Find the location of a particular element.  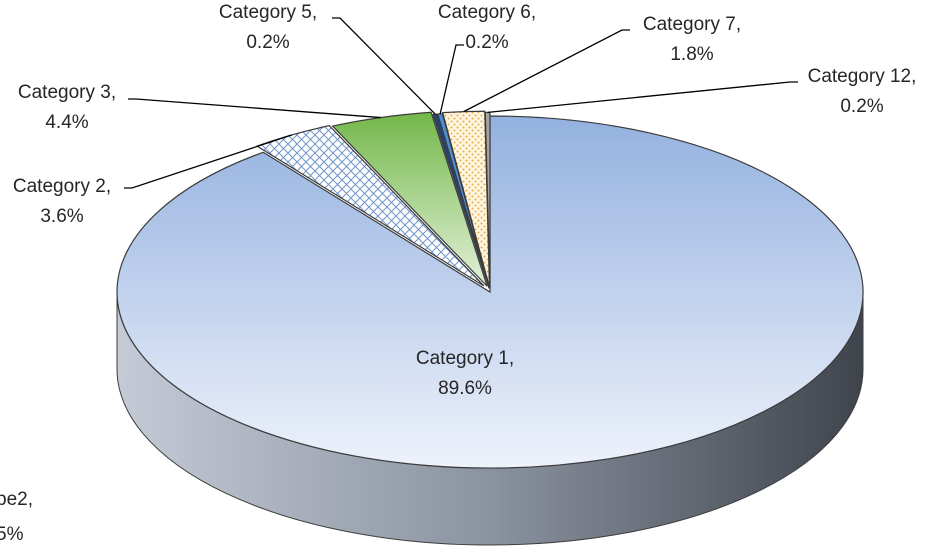

partial-label-line1: pe2, is located at coordinates (16, 499).